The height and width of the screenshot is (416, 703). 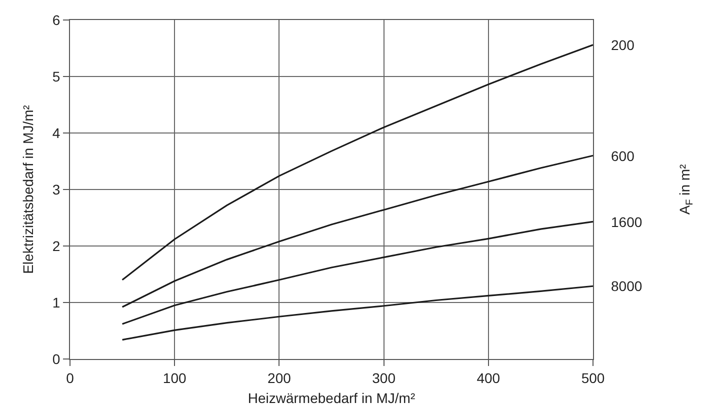 I want to click on y-tick-label: 3, so click(x=56, y=189).